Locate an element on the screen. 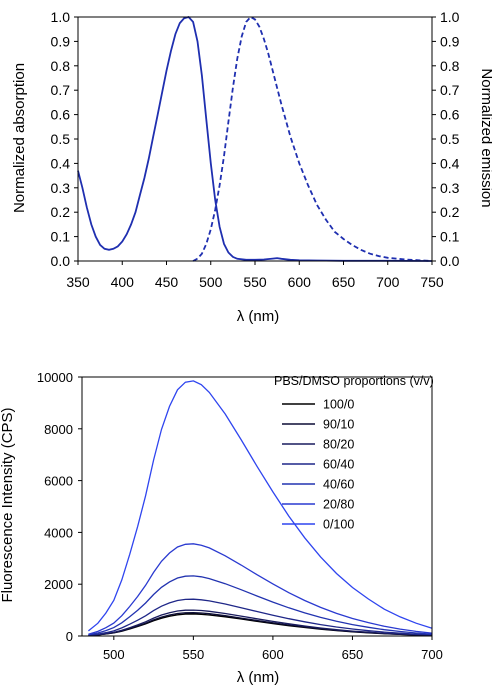 The height and width of the screenshot is (689, 492). top-right-axis-ticks: 0.0 0.1 0.2 0.3 0.4 0.5 0.6 0.7 0.8 0.9 1.0 is located at coordinates (446, 139).